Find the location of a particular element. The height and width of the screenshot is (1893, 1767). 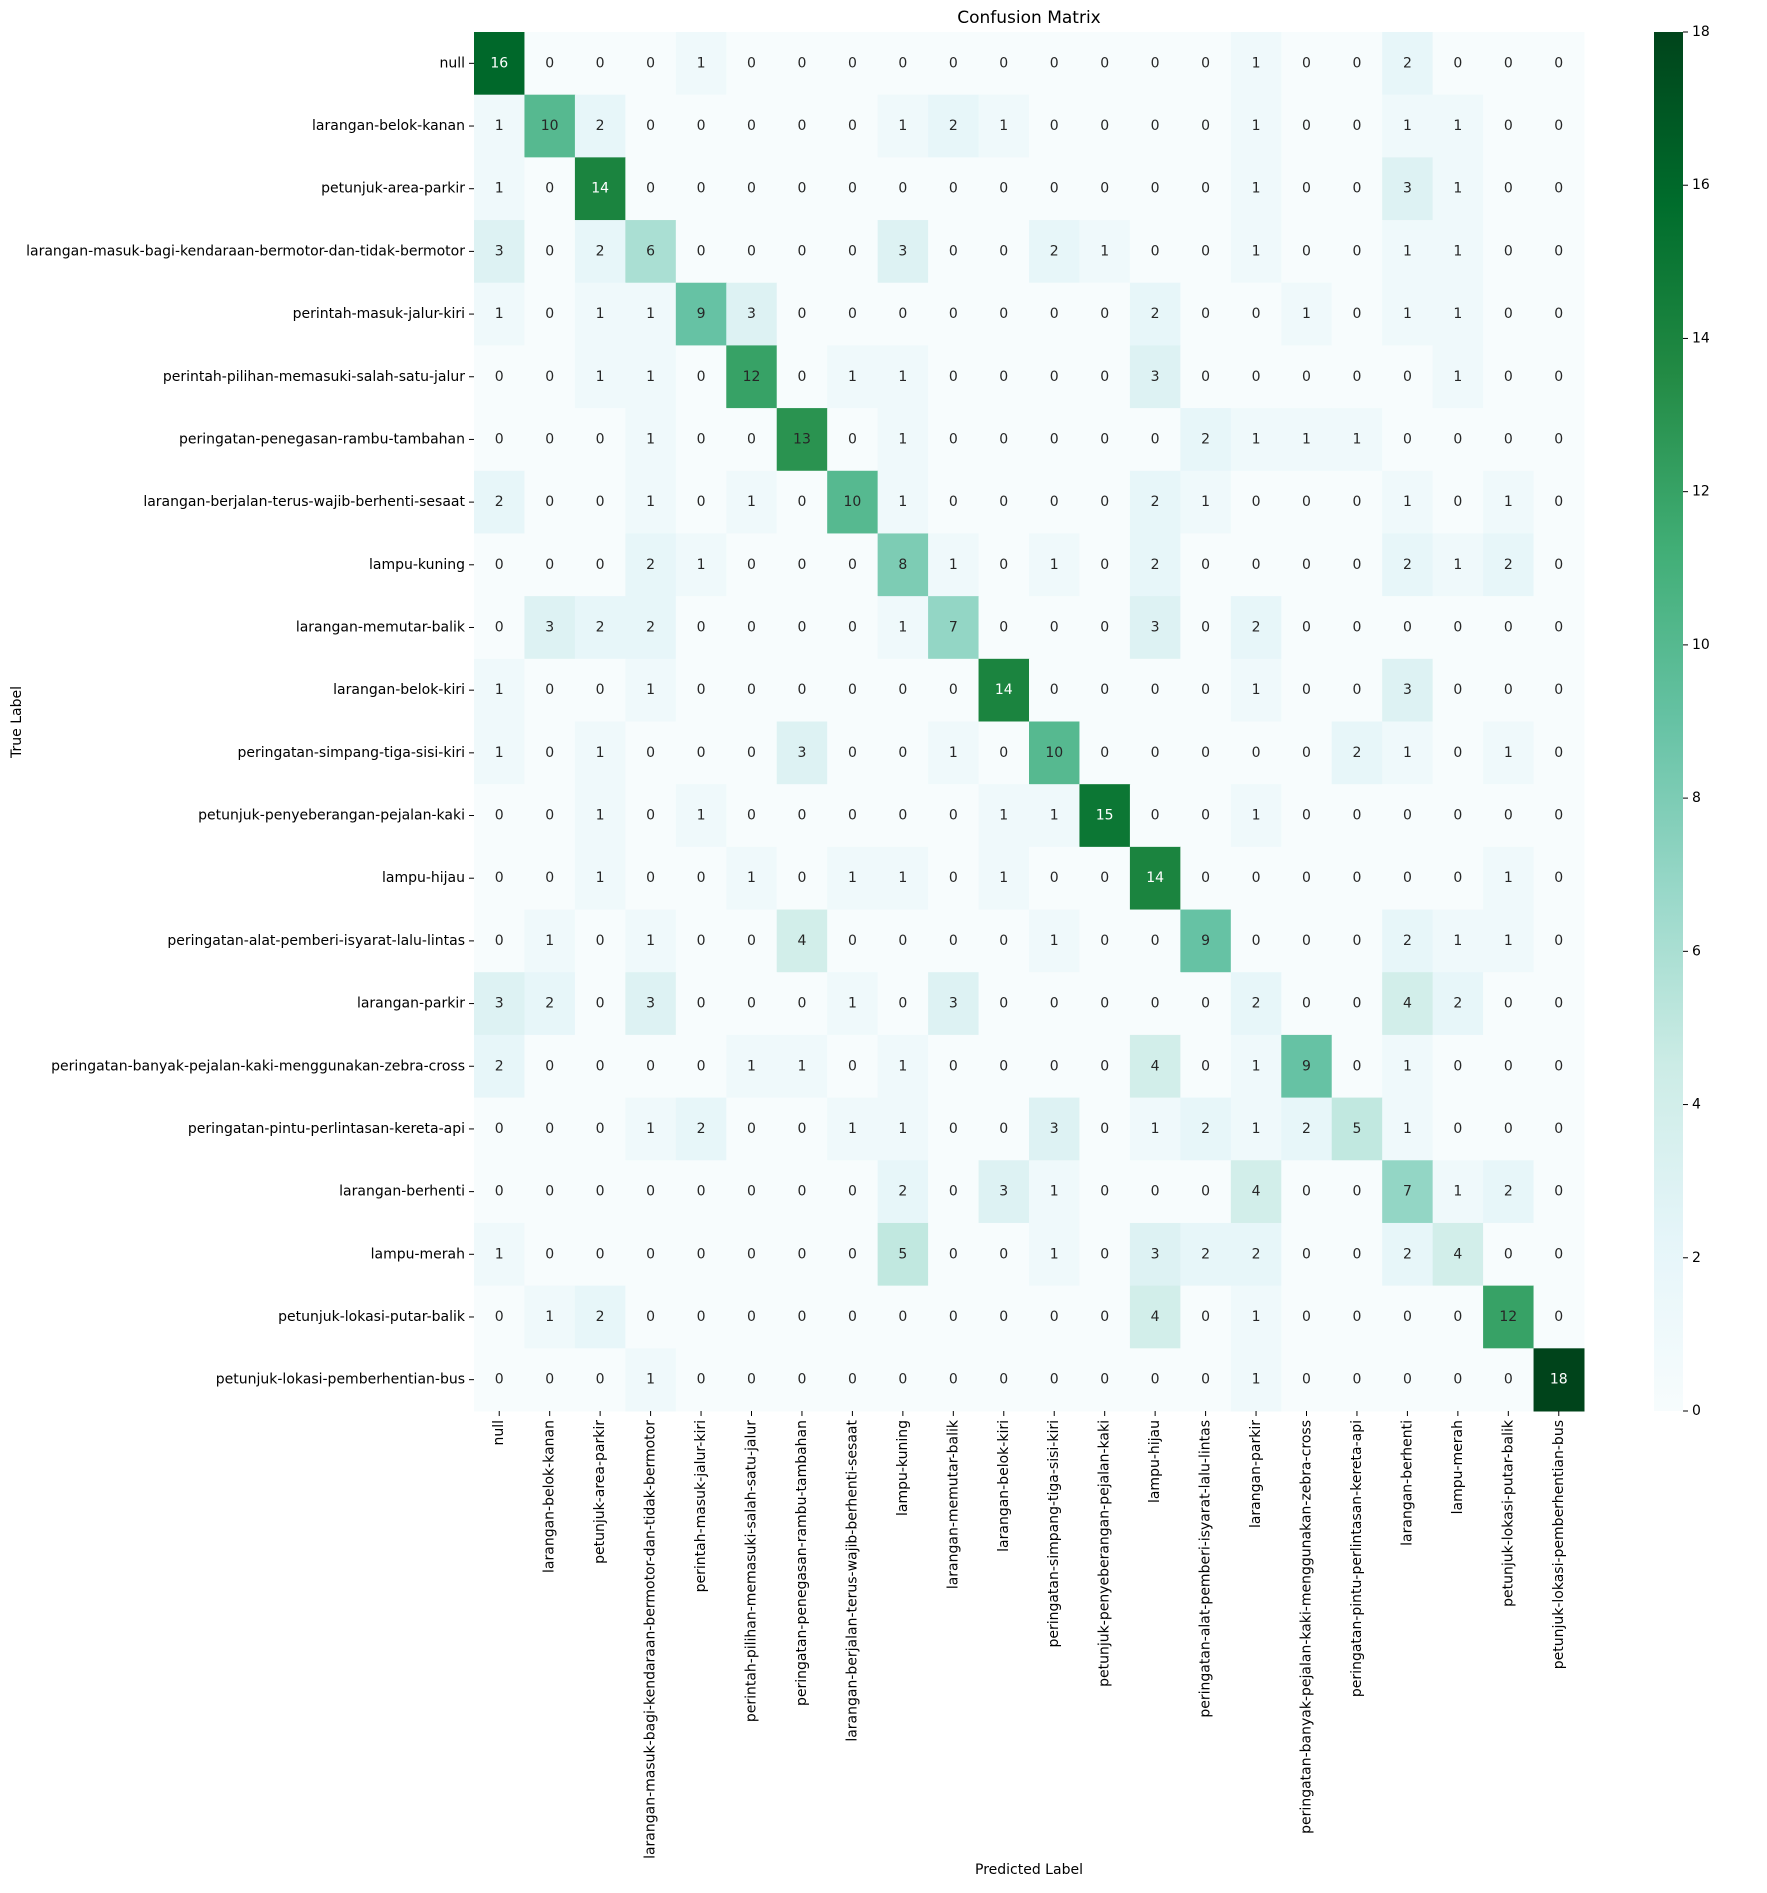

cell-label: 10 is located at coordinates (852, 502).